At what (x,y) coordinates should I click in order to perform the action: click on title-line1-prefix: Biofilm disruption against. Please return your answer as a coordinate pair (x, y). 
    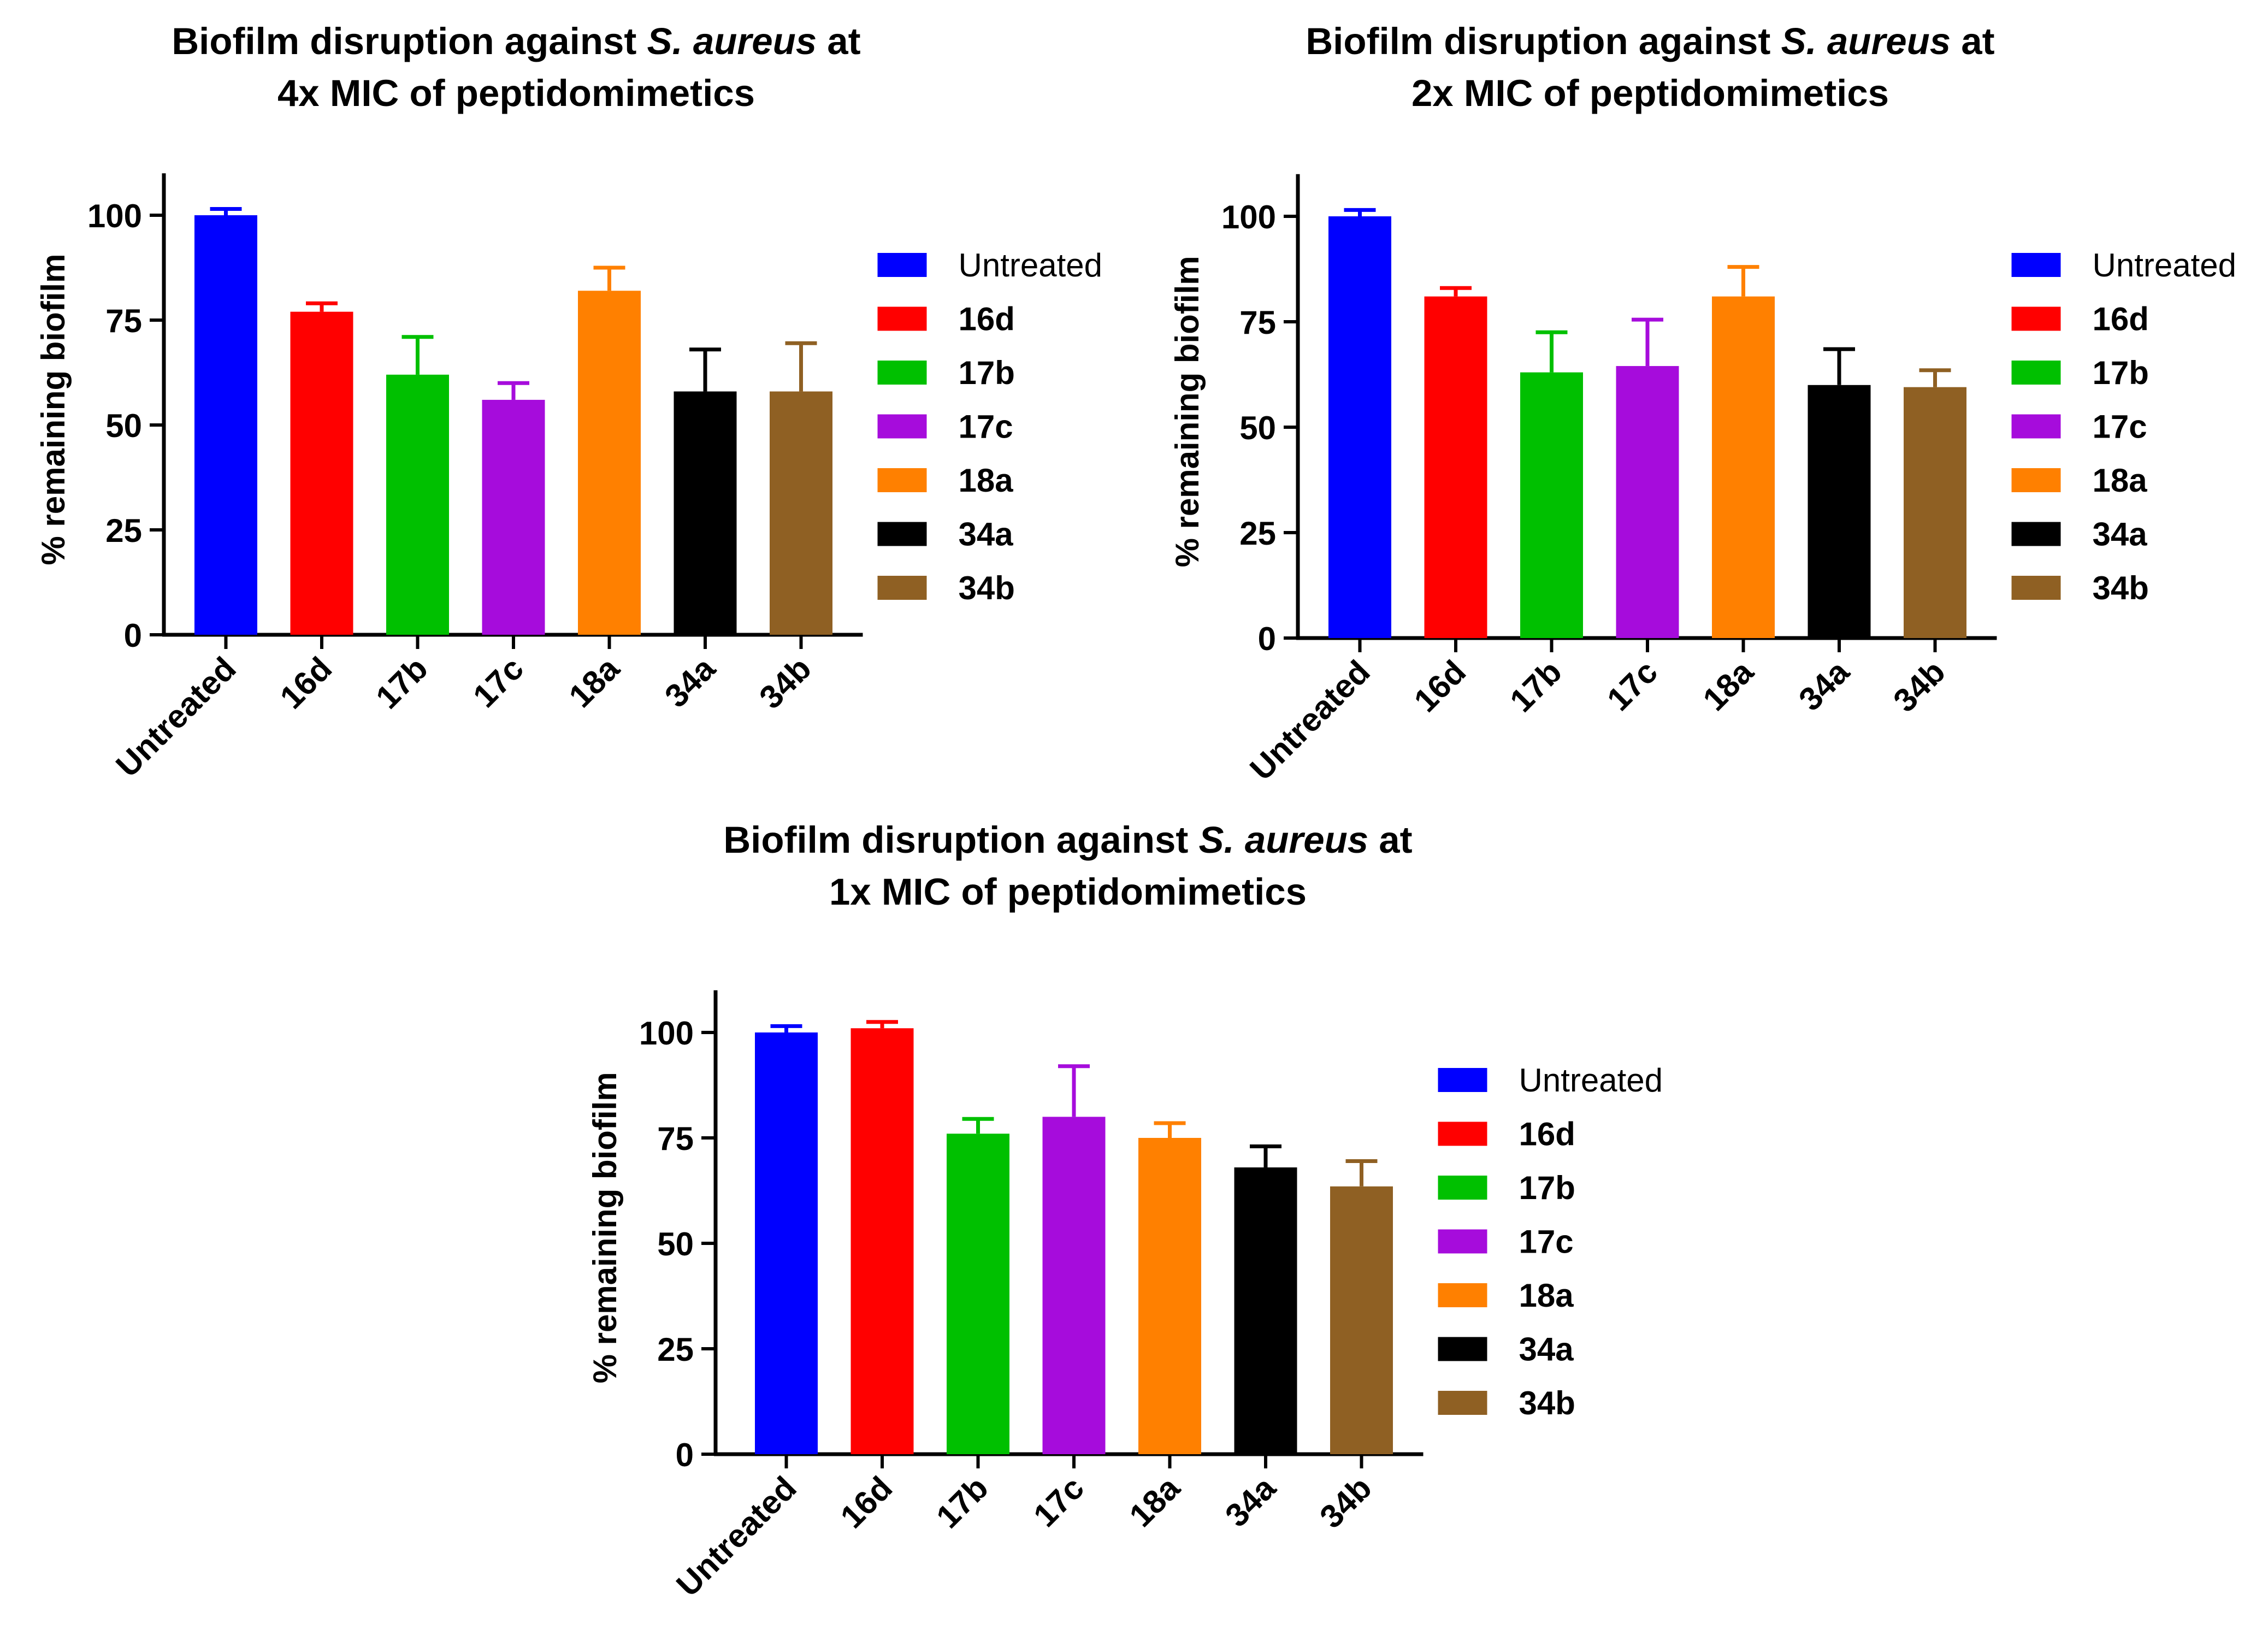
    Looking at the image, I should click on (409, 41).